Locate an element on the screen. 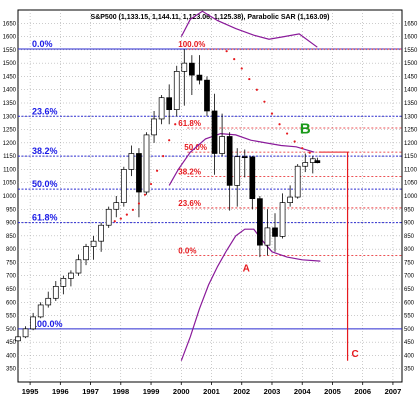 The height and width of the screenshot is (400, 420). y-tick-label-left: 1500 is located at coordinates (10, 64).